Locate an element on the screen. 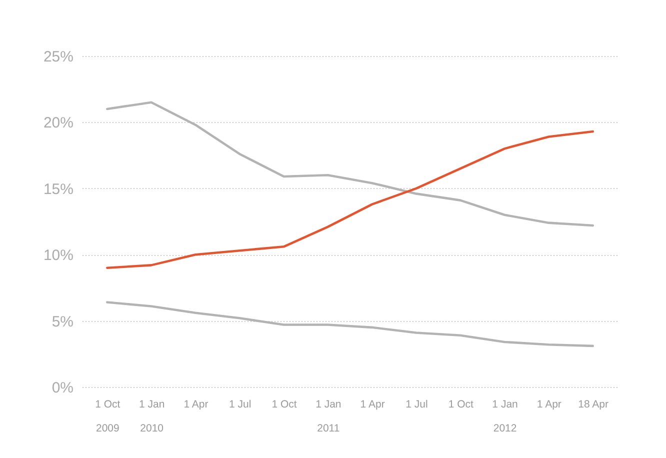 Image resolution: width=666 pixels, height=458 pixels. x-tick-label: 1 Jan 2011 is located at coordinates (329, 416).